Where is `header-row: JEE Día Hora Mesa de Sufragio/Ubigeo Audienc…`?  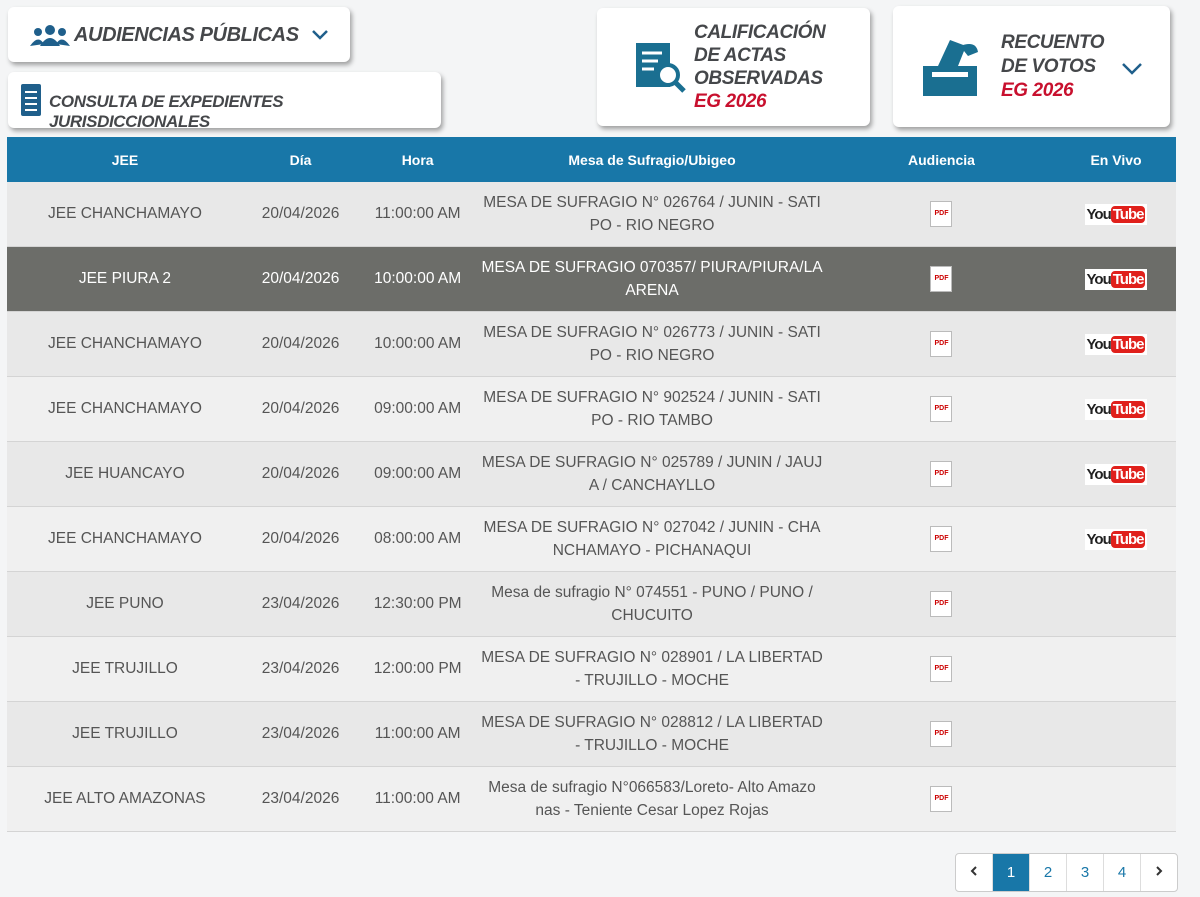 header-row: JEE Día Hora Mesa de Sufragio/Ubigeo Audienc… is located at coordinates (591, 159).